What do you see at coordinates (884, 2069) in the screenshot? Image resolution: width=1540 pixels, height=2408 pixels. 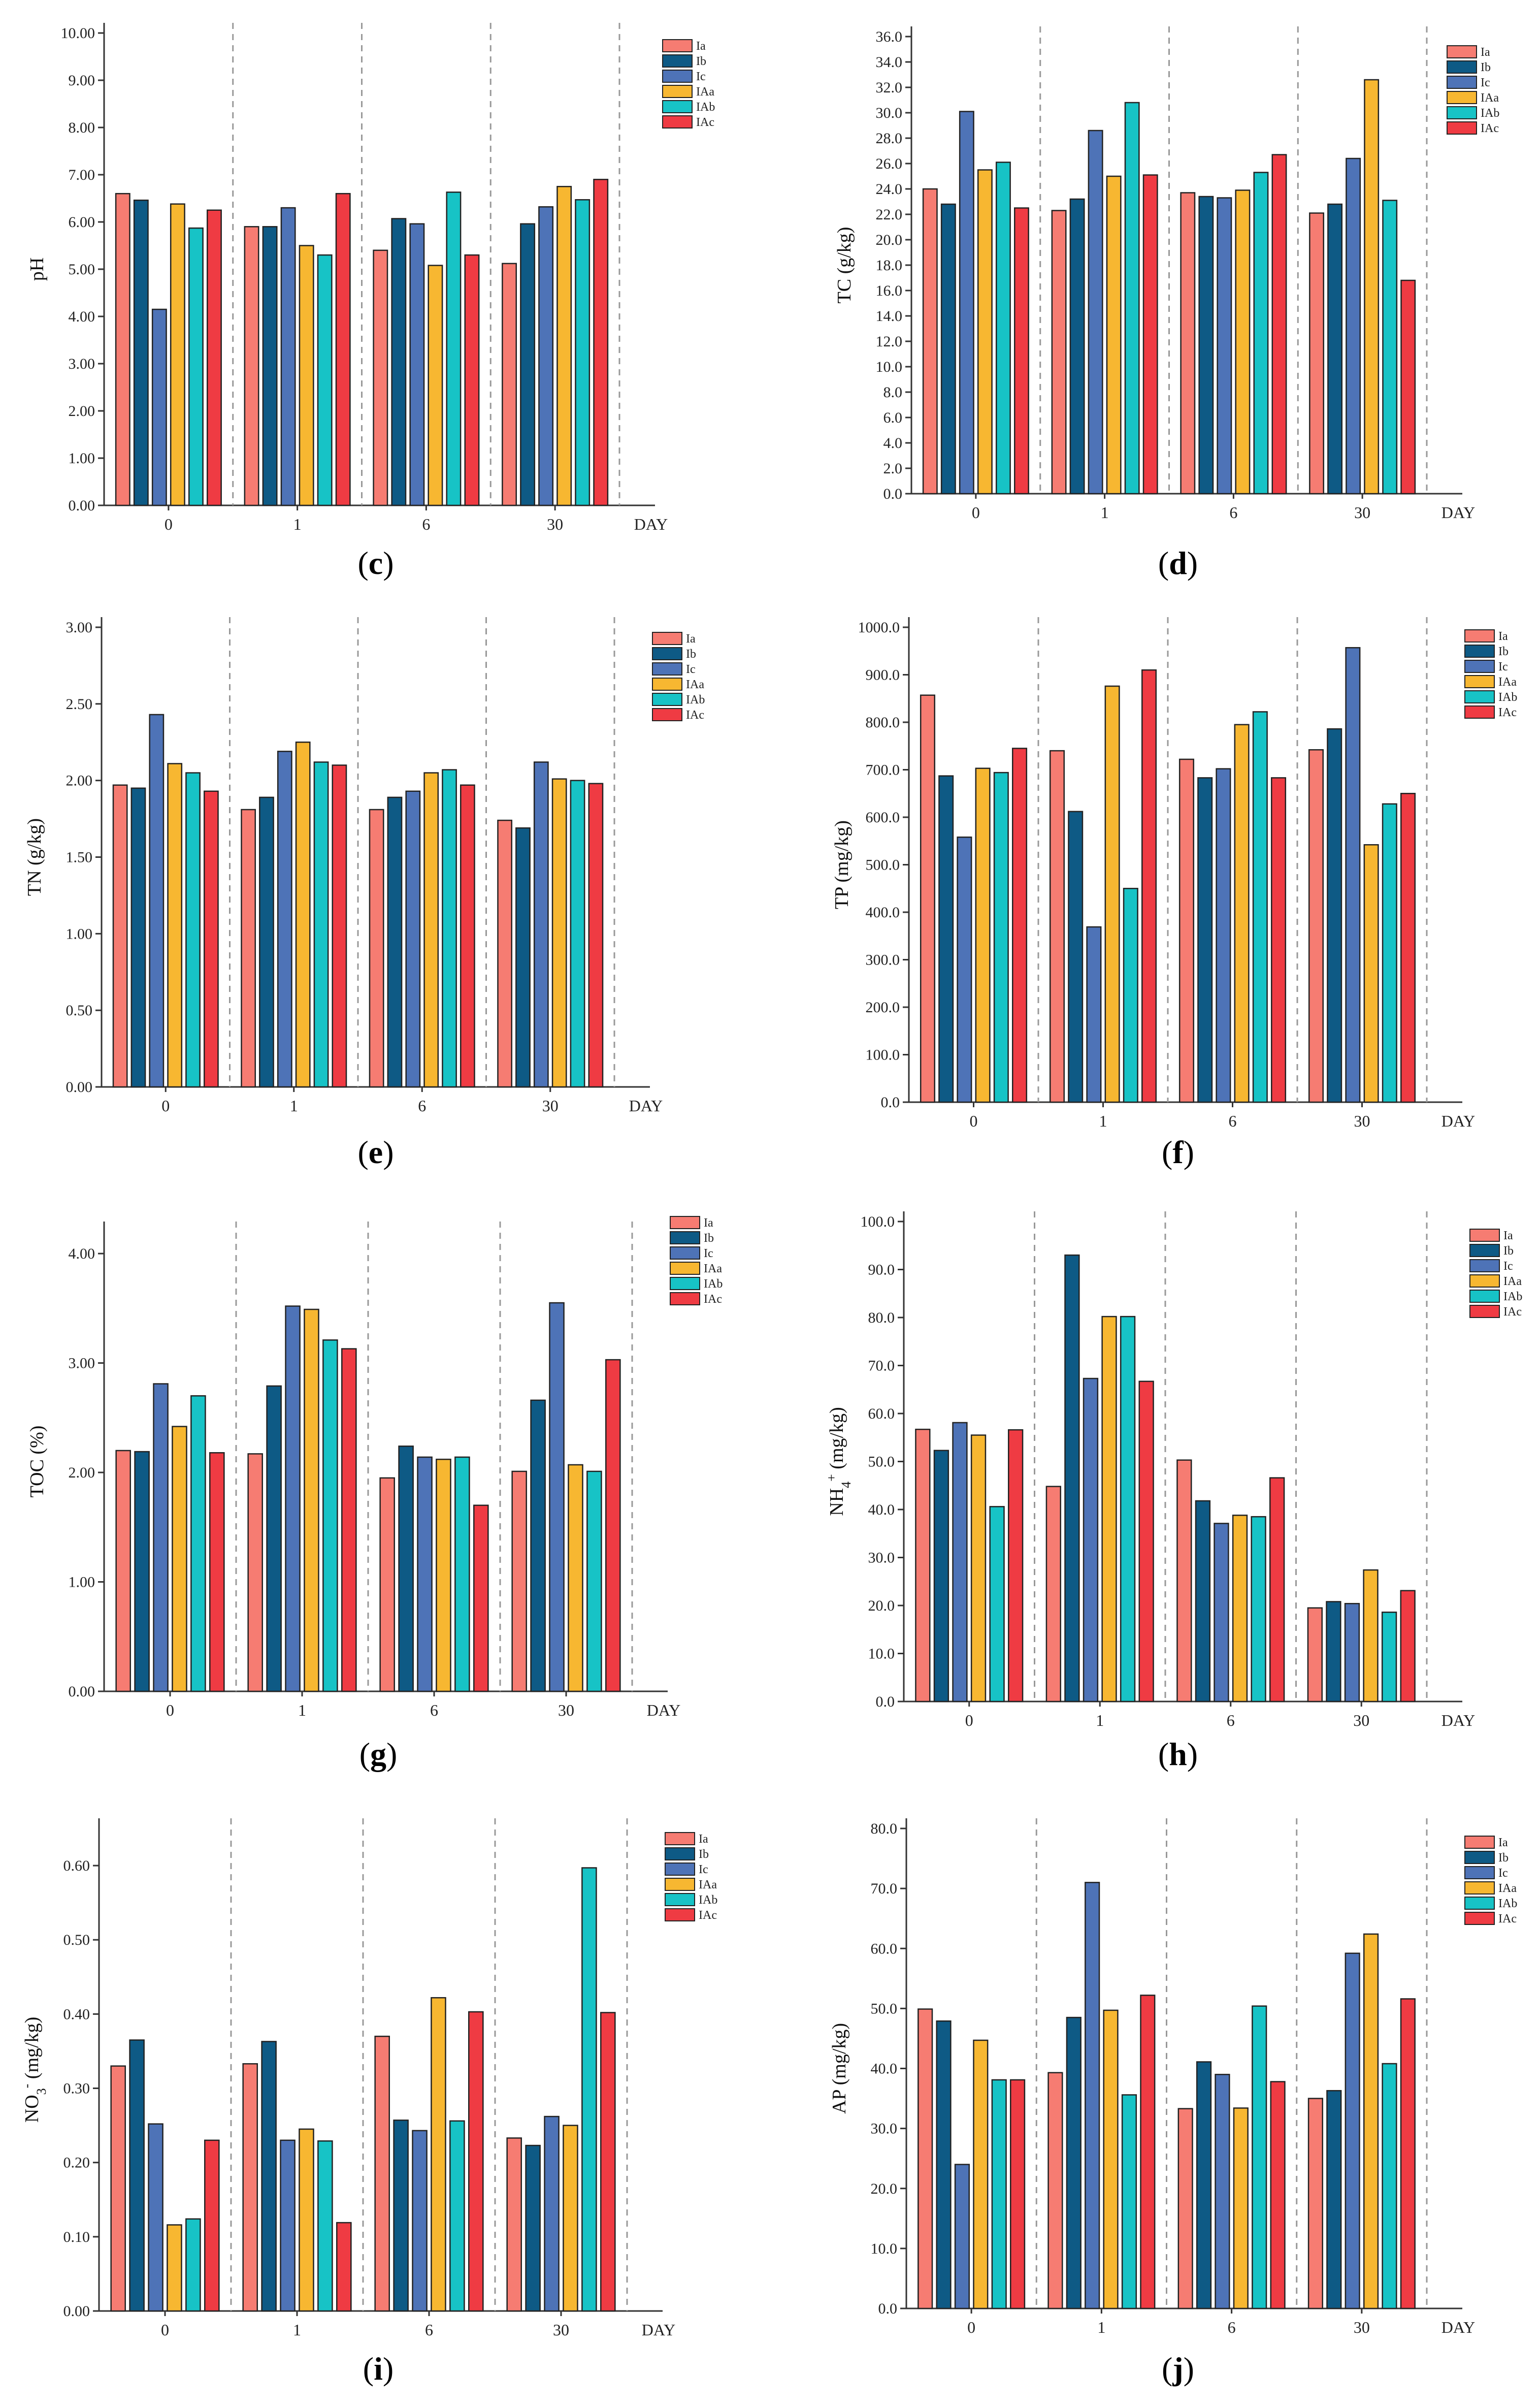 I see `y-tick-label: 40.0` at bounding box center [884, 2069].